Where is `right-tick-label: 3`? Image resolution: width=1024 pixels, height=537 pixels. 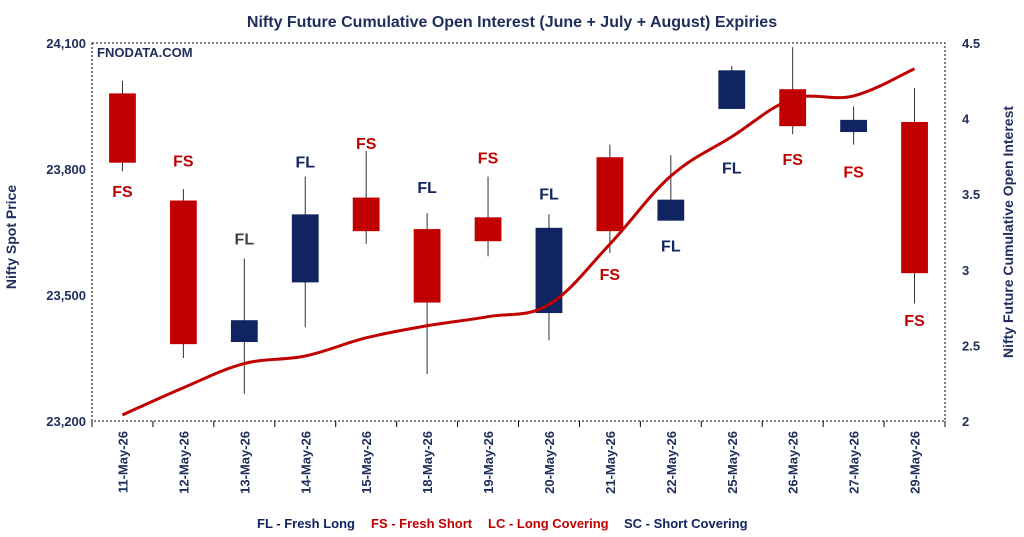
right-tick-label: 3 is located at coordinates (965, 270).